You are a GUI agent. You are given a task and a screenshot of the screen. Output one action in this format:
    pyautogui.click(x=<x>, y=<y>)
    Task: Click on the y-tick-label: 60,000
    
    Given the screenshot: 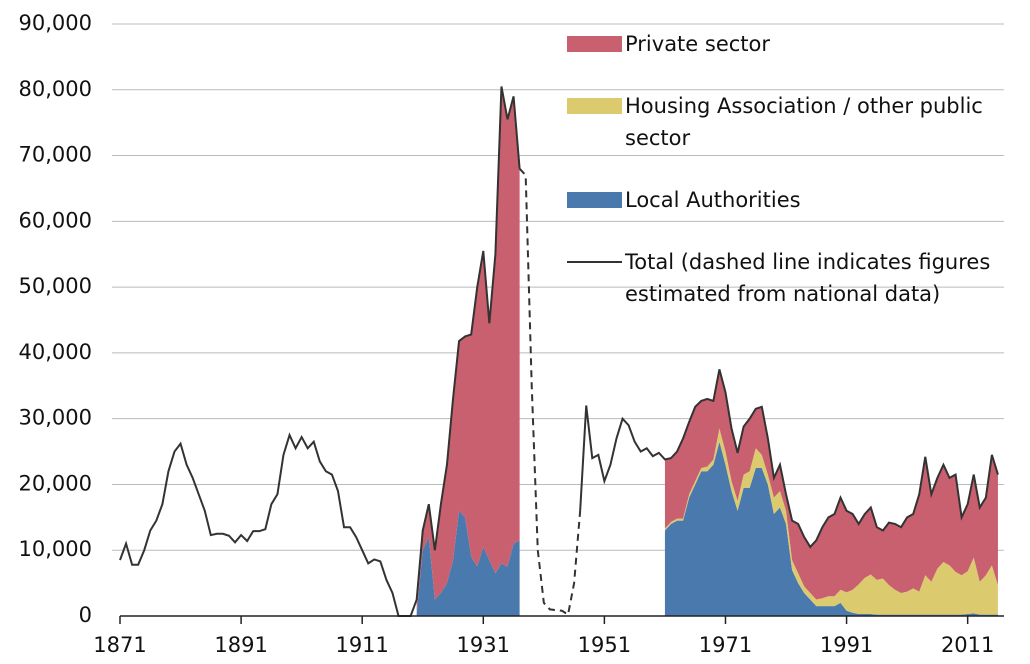 What is the action you would take?
    pyautogui.click(x=55, y=220)
    